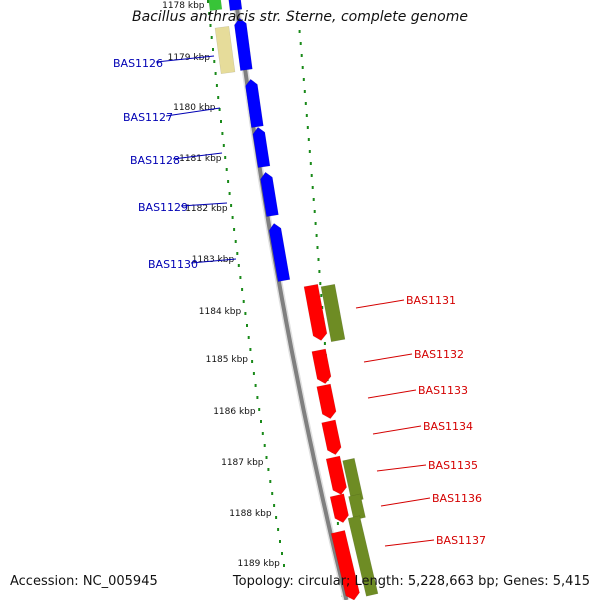 This screenshot has height=600, width=600. I want to click on tick-label-11: 1188 kbp, so click(250, 514).